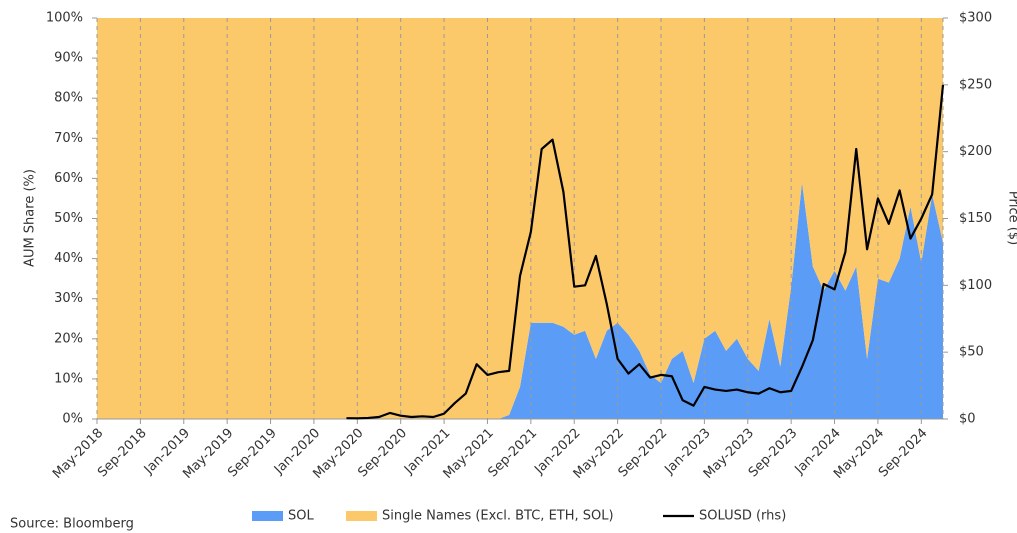 The height and width of the screenshot is (533, 1017). I want to click on y2-tick-label: $50, so click(971, 352).